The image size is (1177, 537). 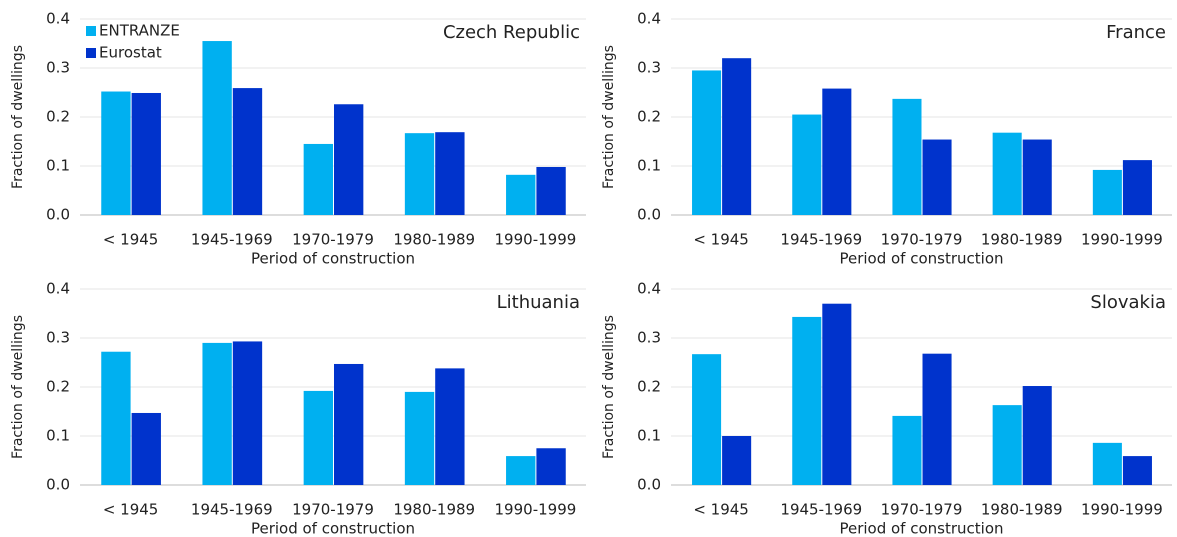 I want to click on panel-title: France, so click(x=1136, y=32).